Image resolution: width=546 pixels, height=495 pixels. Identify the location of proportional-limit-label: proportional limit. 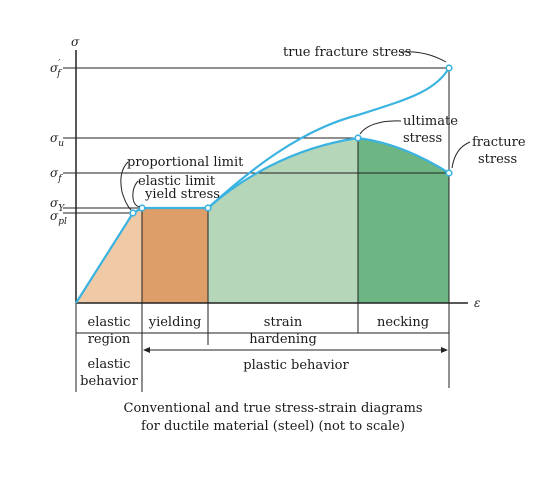
(185, 162).